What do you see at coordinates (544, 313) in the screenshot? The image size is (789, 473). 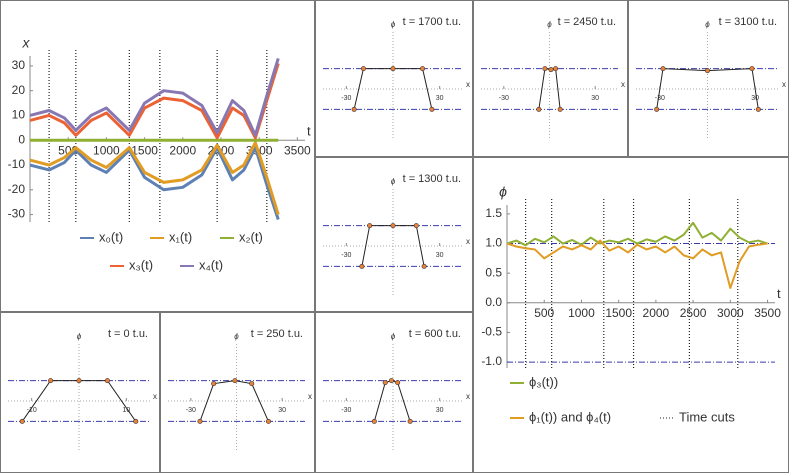 I see `x-tick-label: 500` at bounding box center [544, 313].